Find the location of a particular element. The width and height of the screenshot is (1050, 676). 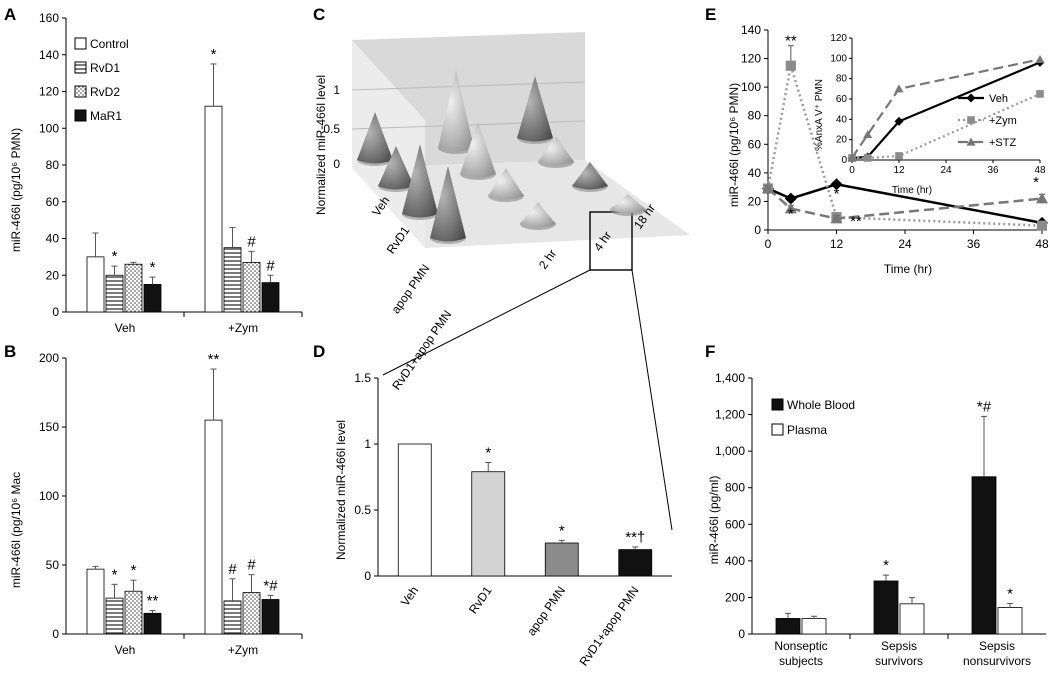

panel-f-significance-mark: *# is located at coordinates (984, 406).